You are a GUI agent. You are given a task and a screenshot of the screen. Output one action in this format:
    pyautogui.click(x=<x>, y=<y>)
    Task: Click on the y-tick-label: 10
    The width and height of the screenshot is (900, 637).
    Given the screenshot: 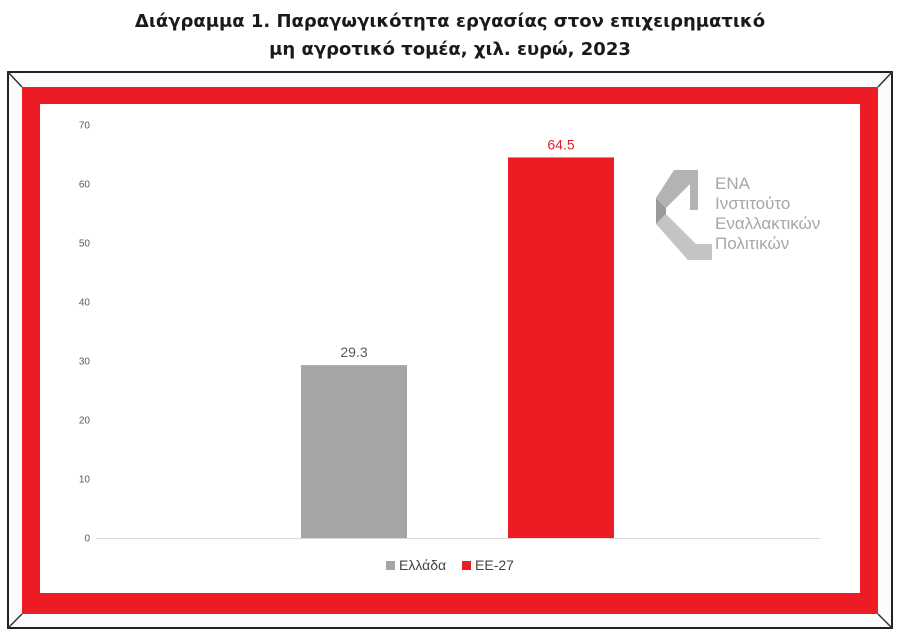 What is the action you would take?
    pyautogui.click(x=85, y=480)
    